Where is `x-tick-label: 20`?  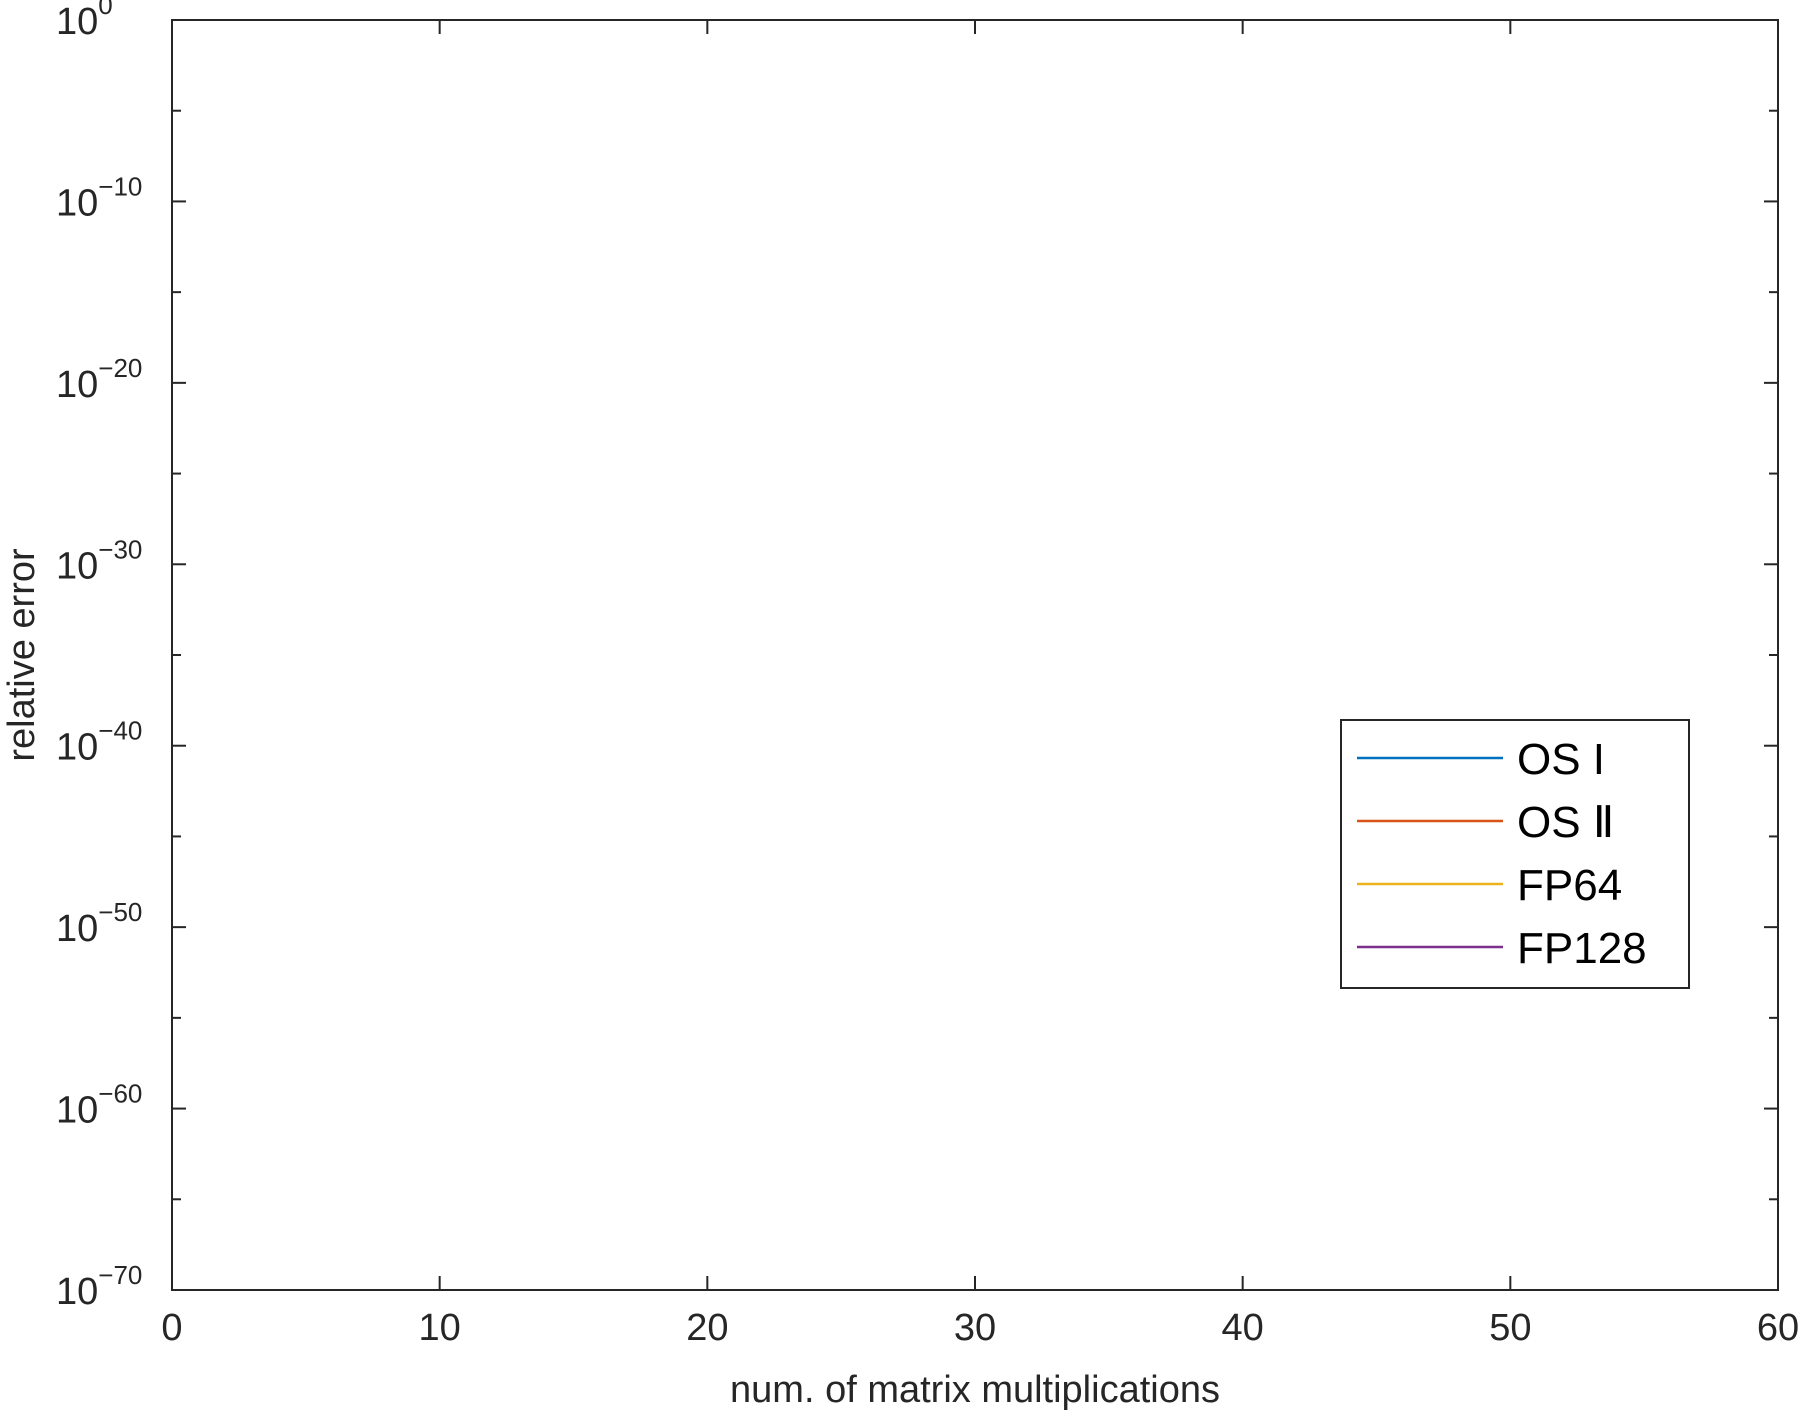
x-tick-label: 20 is located at coordinates (707, 1328).